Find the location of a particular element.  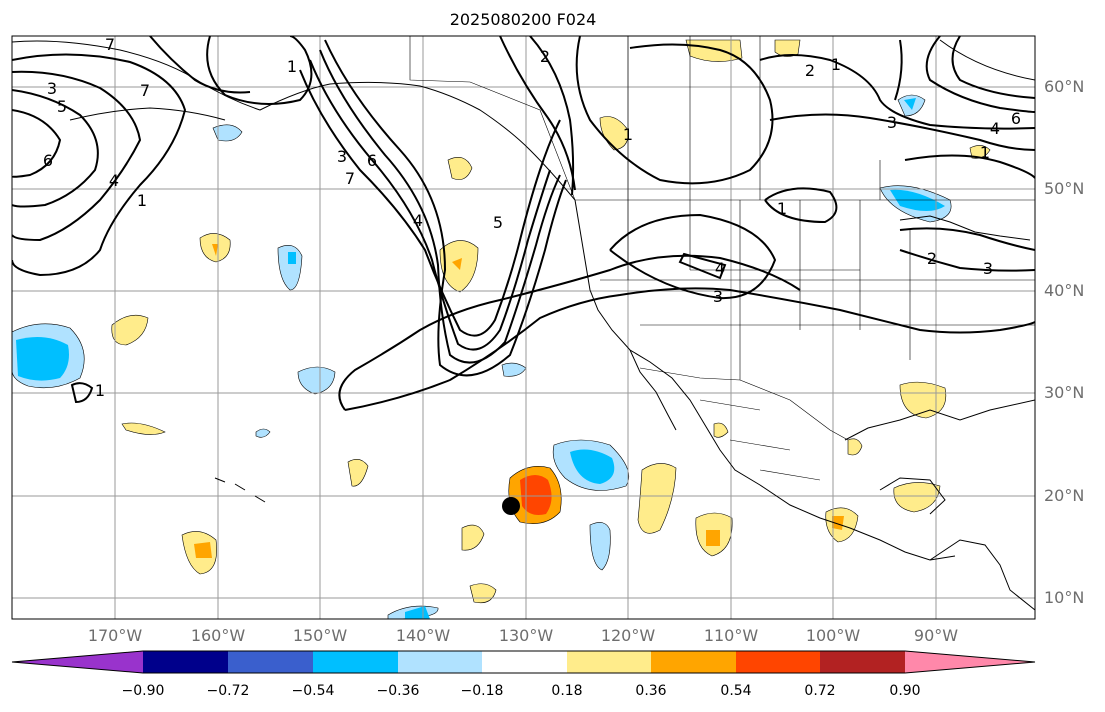

colorbar-tick-label: 0.36 is located at coordinates (651, 691).